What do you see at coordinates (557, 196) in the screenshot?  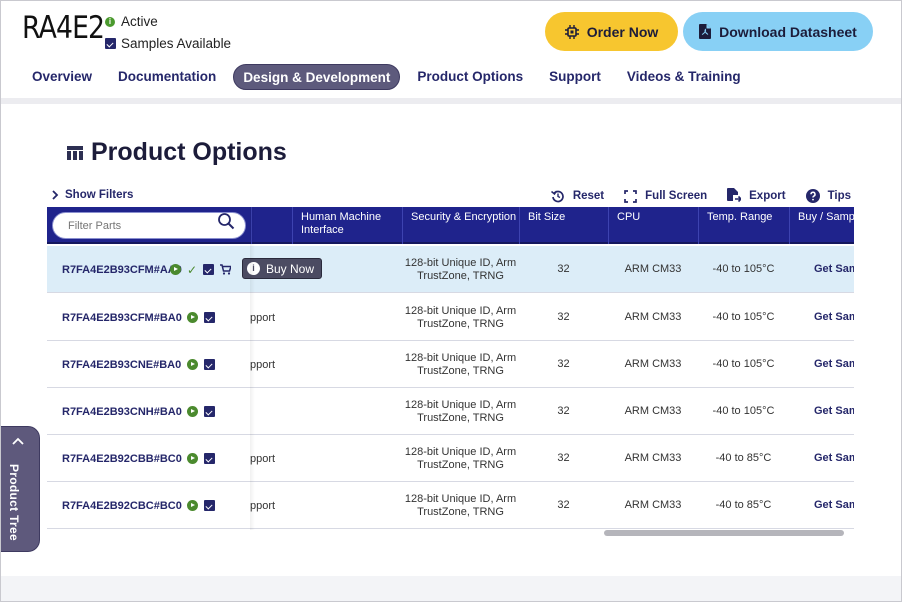 I see `reset-icon` at bounding box center [557, 196].